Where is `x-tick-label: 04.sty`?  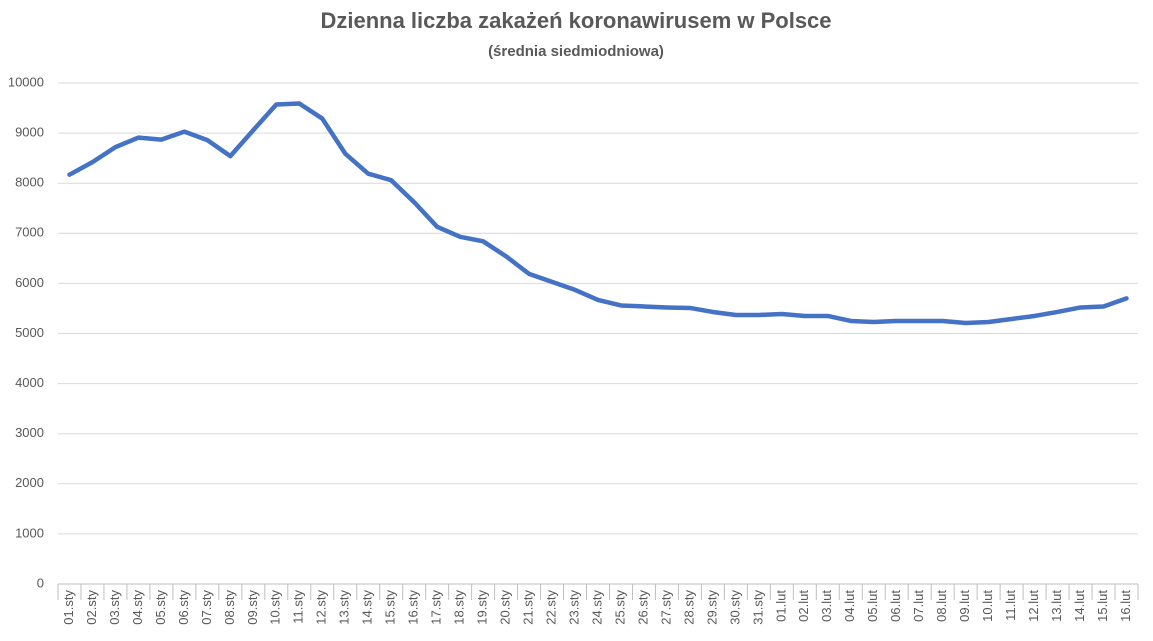 x-tick-label: 04.sty is located at coordinates (137, 607).